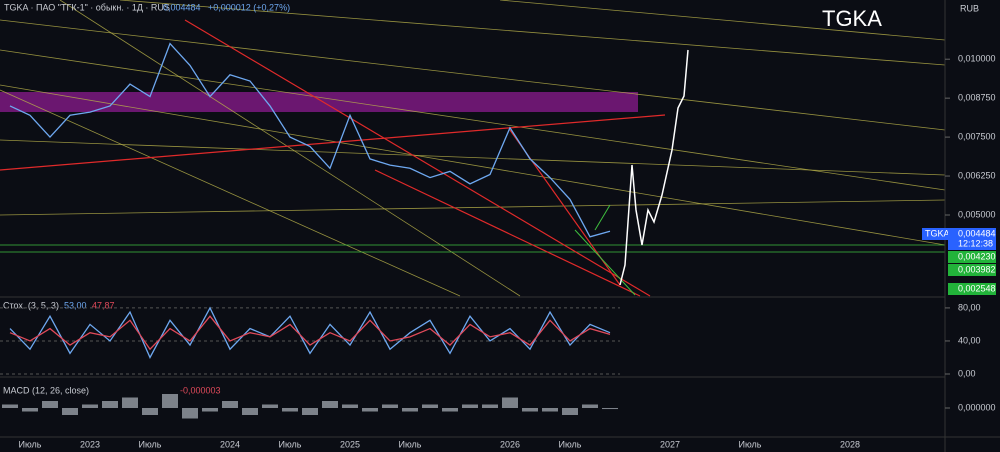 The height and width of the screenshot is (452, 1000). What do you see at coordinates (977, 233) in the screenshot?
I see `tag-last: 0,004484` at bounding box center [977, 233].